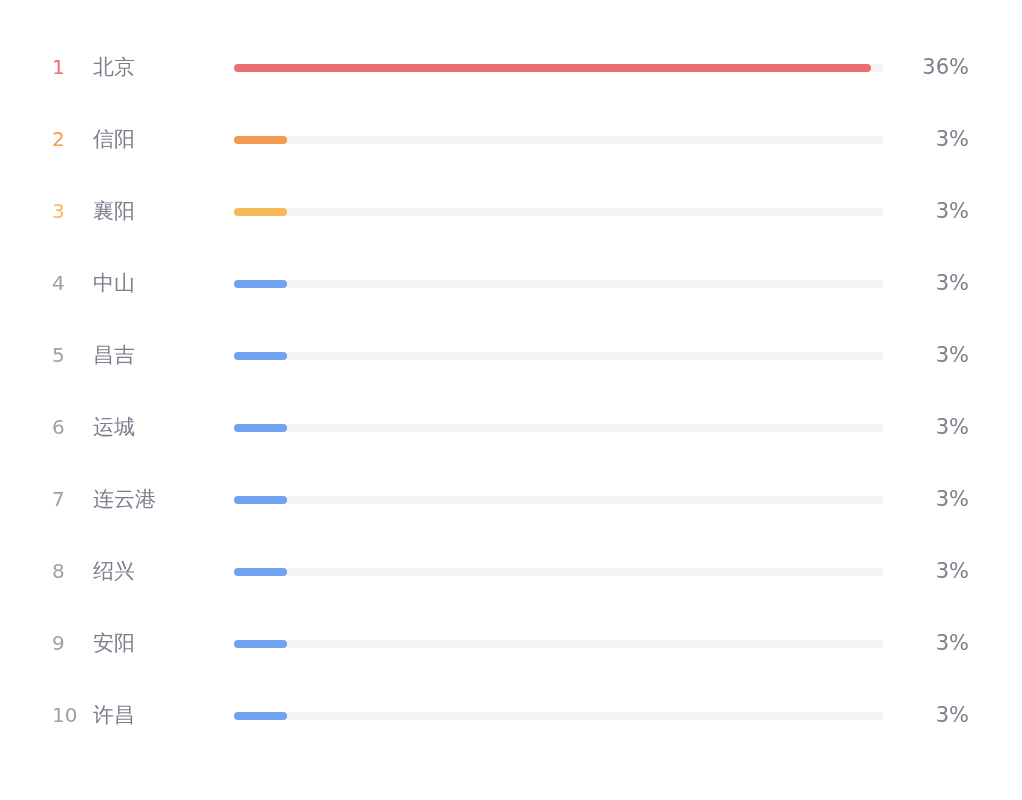 This screenshot has width=1022, height=800. What do you see at coordinates (58, 67) in the screenshot?
I see `text: 1` at bounding box center [58, 67].